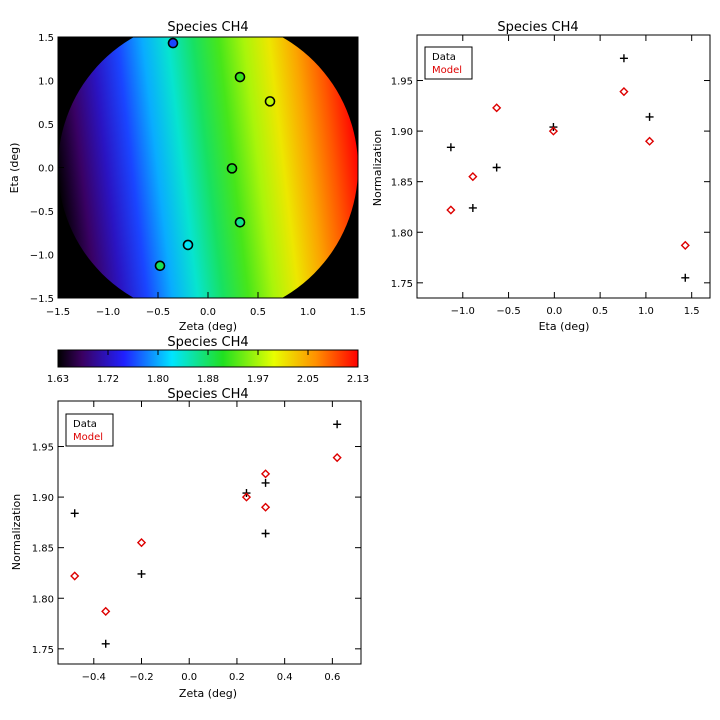 The height and width of the screenshot is (720, 720). I want to click on zeta-x-tick-label: 0.6, so click(332, 677).